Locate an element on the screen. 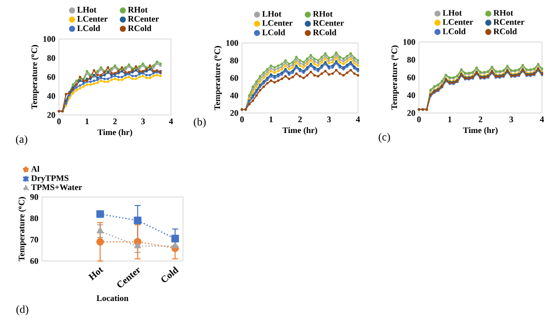 The image size is (550, 327). legend-label: TPMS+Water is located at coordinates (56, 187).